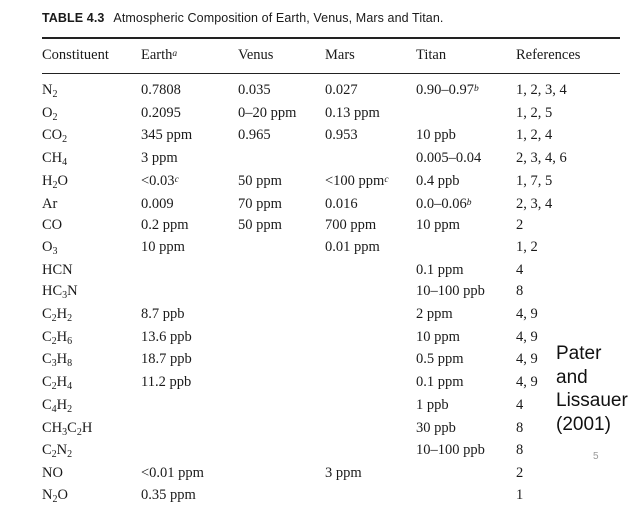  What do you see at coordinates (548, 55) in the screenshot?
I see `col-header-references: References` at bounding box center [548, 55].